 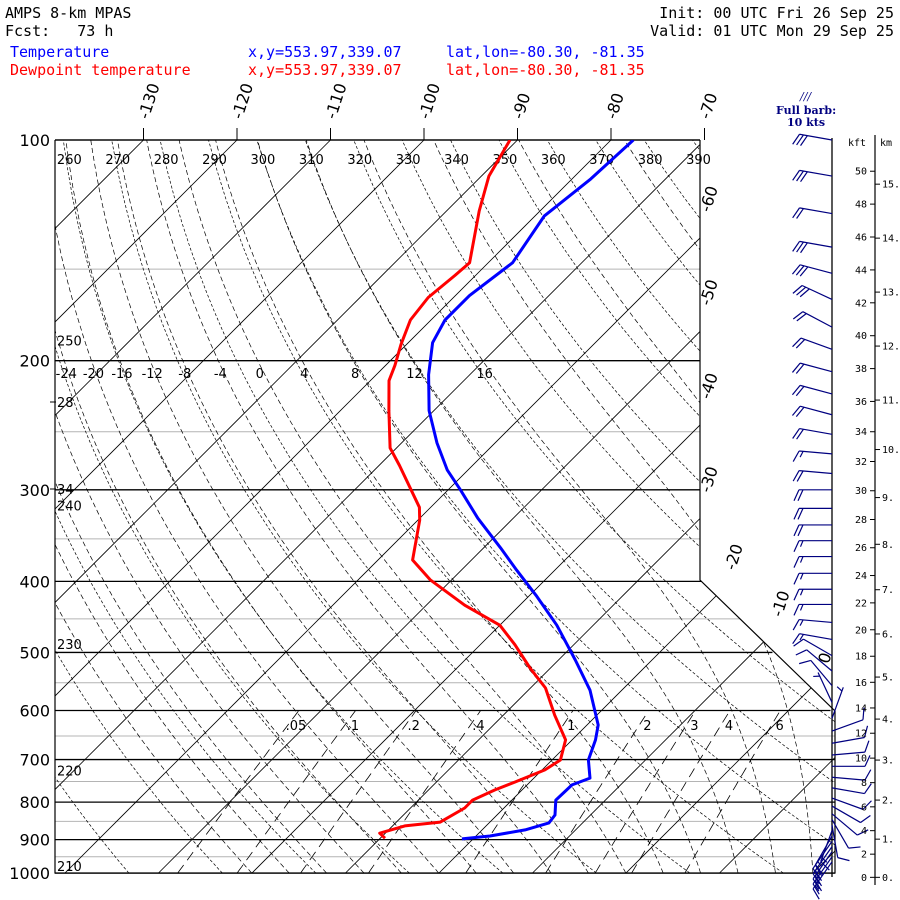 What do you see at coordinates (615, 106) in the screenshot?
I see `isotherm-label: -80` at bounding box center [615, 106].